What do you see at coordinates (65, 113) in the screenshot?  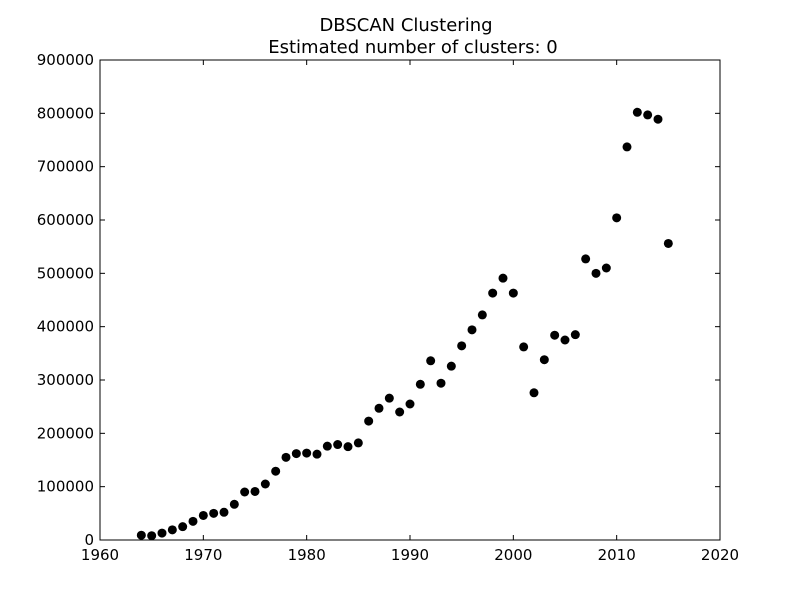 I see `y-tick-label: 800000` at bounding box center [65, 113].